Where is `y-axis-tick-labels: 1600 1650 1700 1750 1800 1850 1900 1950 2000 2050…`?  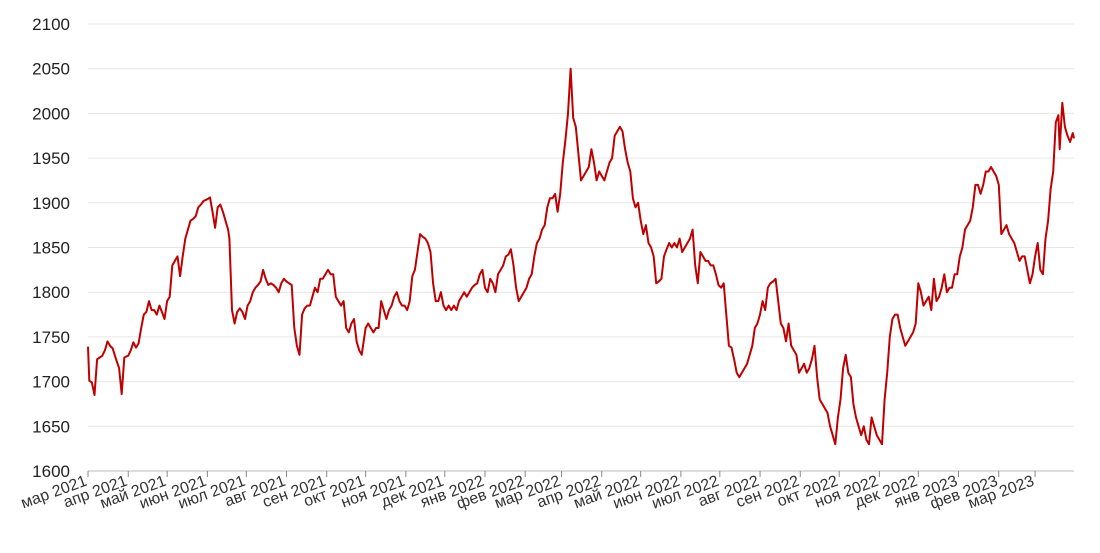
y-axis-tick-labels: 1600 1650 1700 1750 1800 1850 1900 1950 2000 2050… is located at coordinates (51, 248).